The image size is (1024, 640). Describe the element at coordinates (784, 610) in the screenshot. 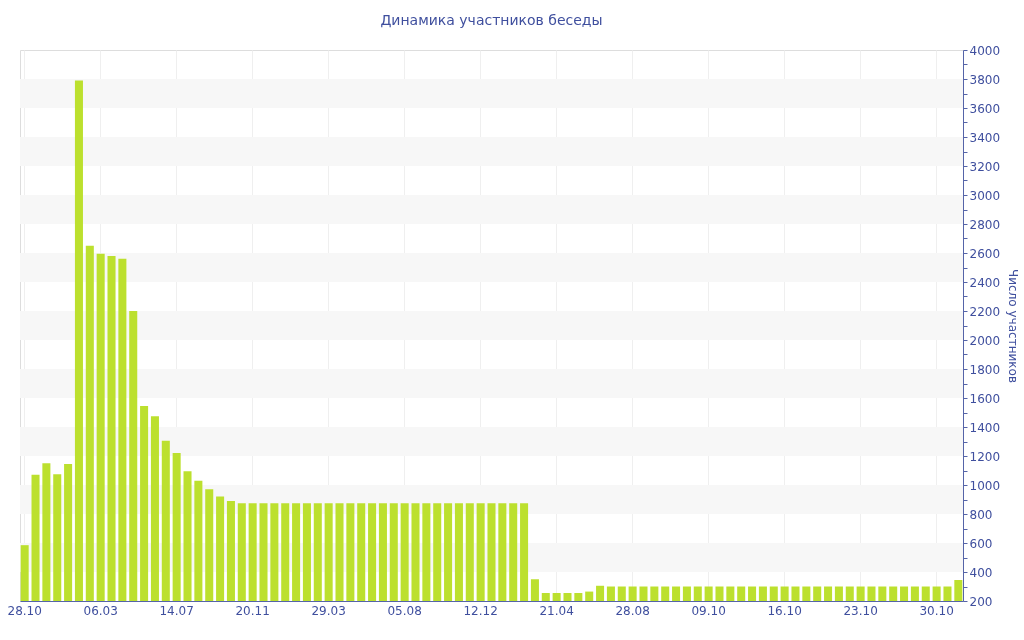

I see `x-tick-label: 16.10` at that location.